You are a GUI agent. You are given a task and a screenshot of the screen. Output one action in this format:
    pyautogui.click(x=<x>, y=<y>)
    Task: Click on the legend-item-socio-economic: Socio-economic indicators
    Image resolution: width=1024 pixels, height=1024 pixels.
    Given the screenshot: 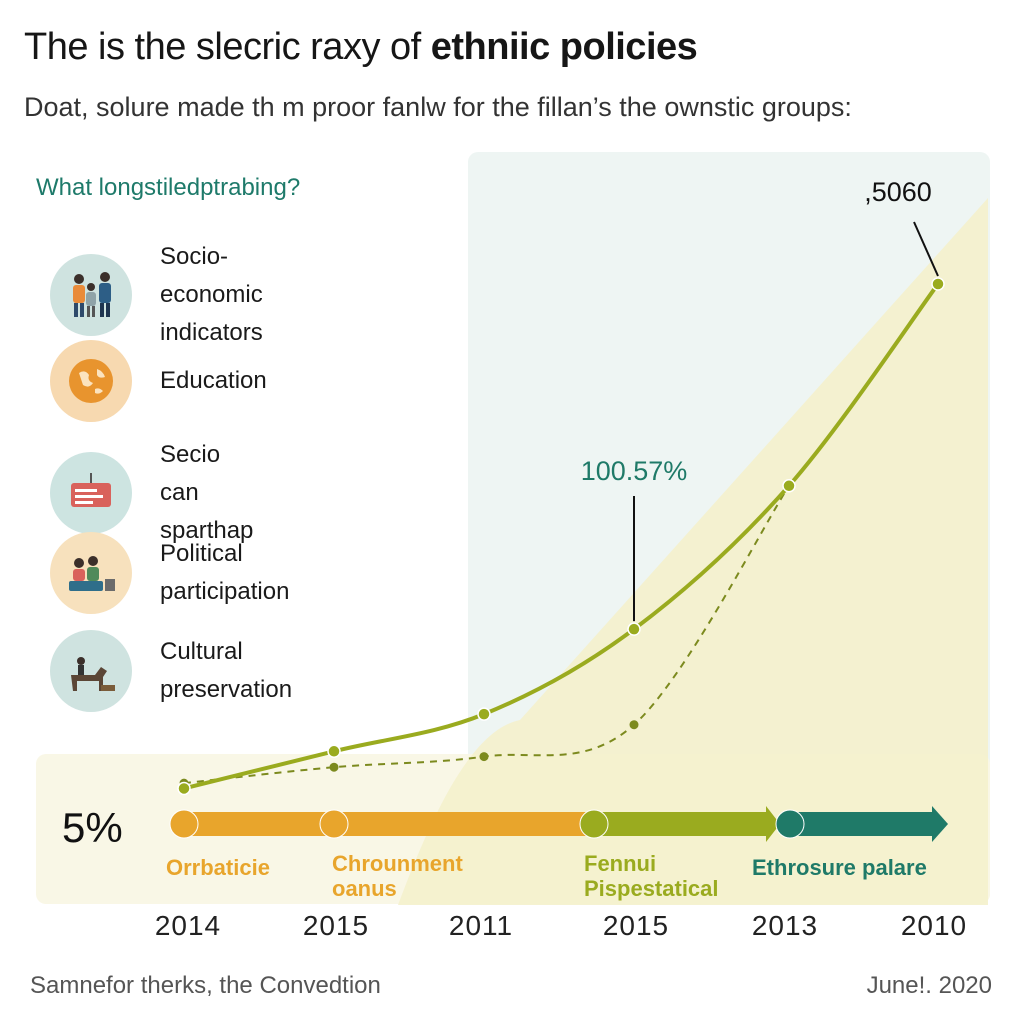 What is the action you would take?
    pyautogui.click(x=156, y=295)
    